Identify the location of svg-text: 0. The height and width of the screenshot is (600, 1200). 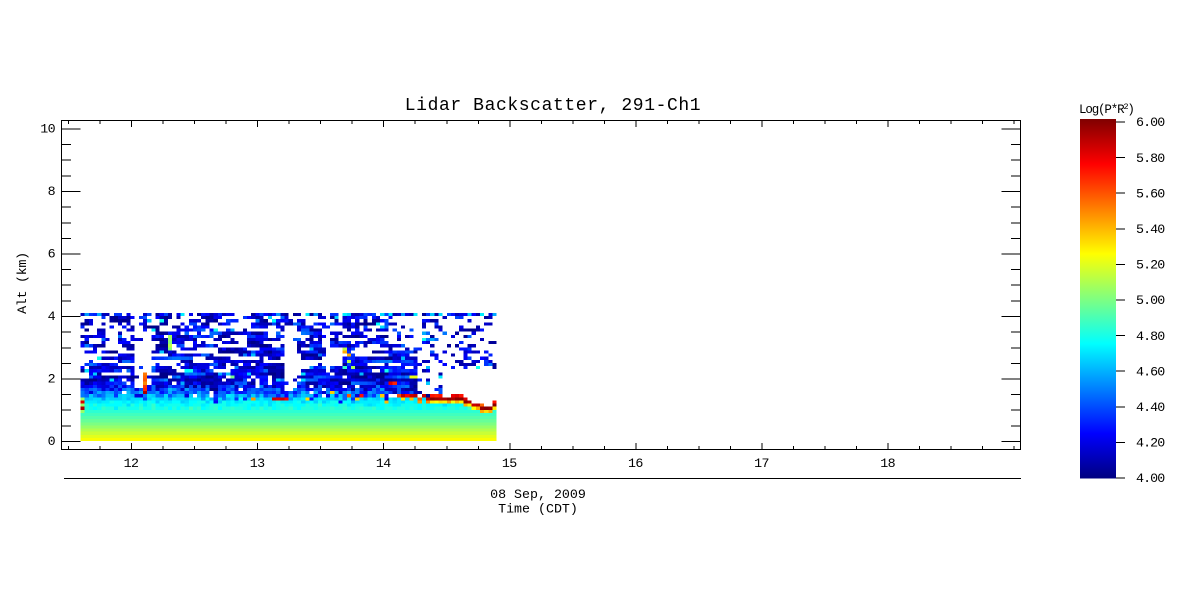
(52, 441).